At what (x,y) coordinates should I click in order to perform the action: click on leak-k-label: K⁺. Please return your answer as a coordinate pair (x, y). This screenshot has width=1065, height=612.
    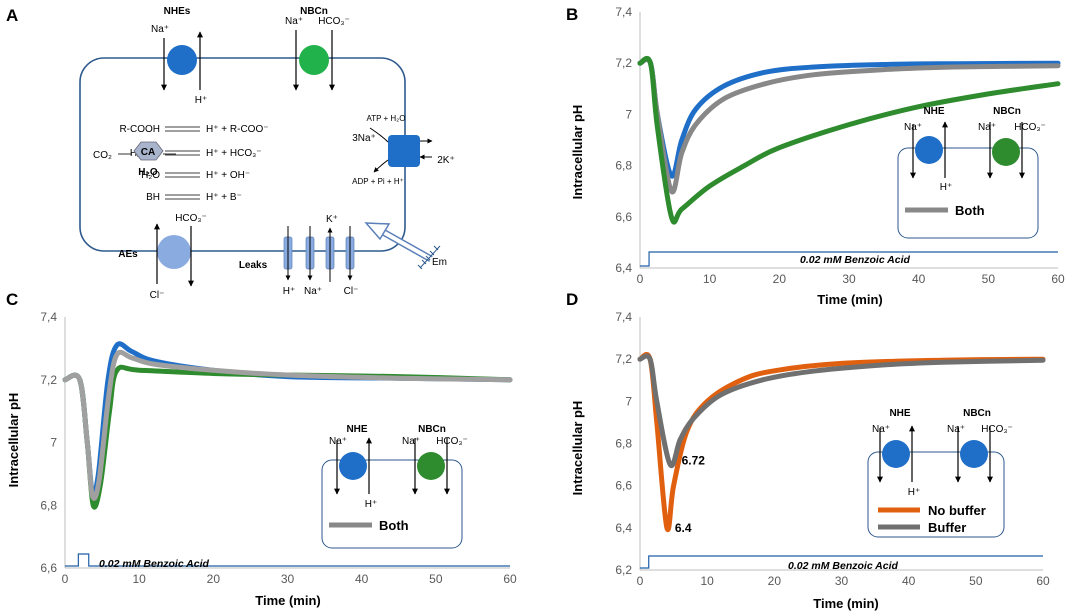
    Looking at the image, I should click on (332, 219).